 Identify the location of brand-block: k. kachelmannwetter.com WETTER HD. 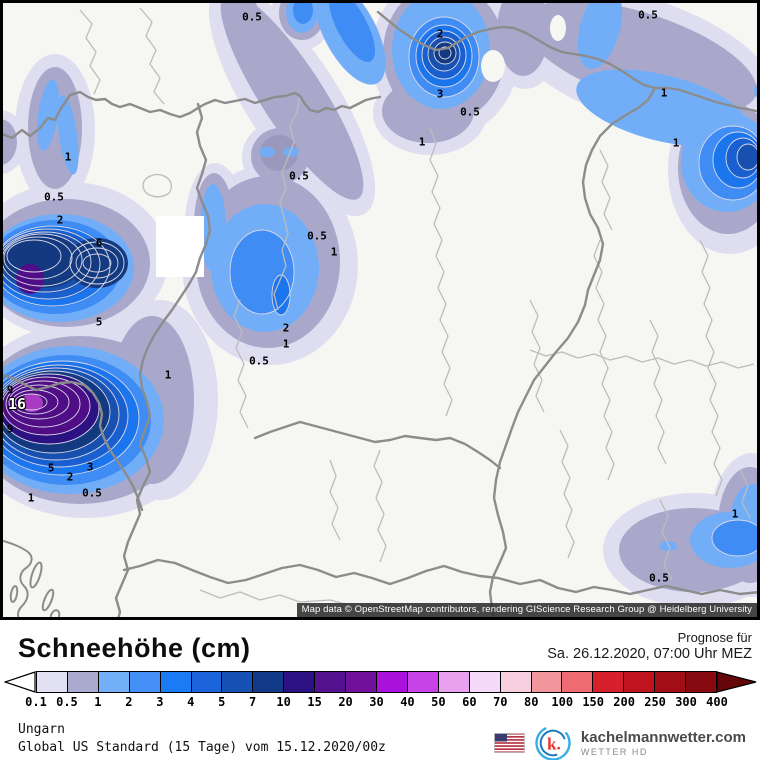
(619, 742).